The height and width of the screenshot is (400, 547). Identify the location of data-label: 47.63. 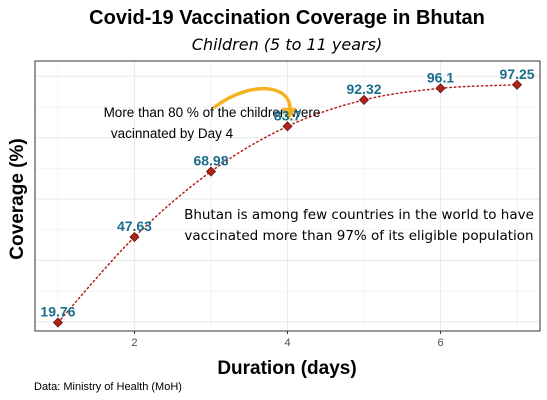
(134, 226).